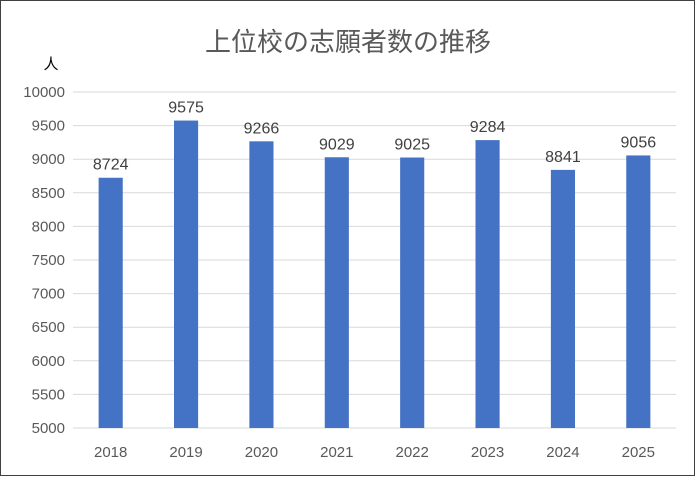  I want to click on y-tick-label: 10000, so click(44, 92).